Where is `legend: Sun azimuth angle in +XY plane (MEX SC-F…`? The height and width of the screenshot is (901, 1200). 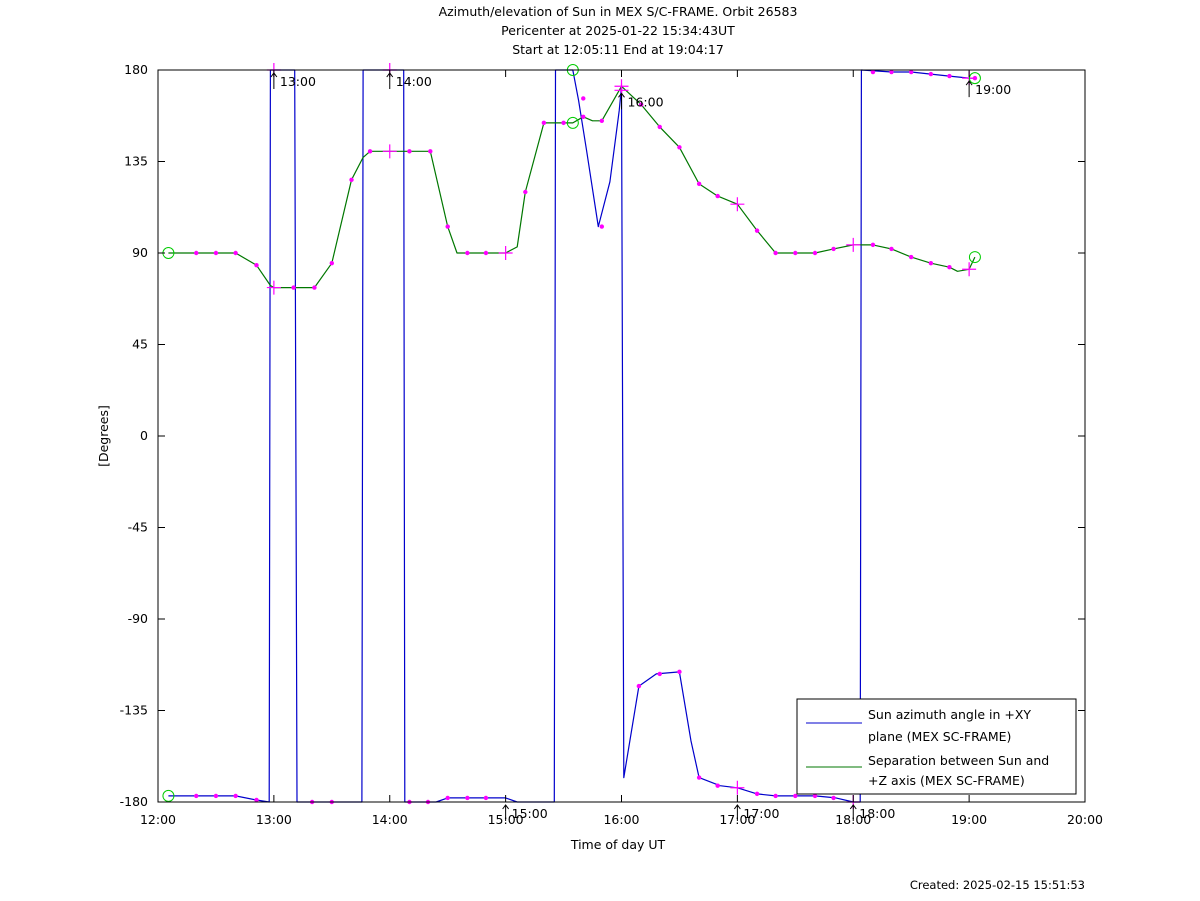
legend: Sun azimuth angle in +XY plane (MEX SC-F… is located at coordinates (936, 746).